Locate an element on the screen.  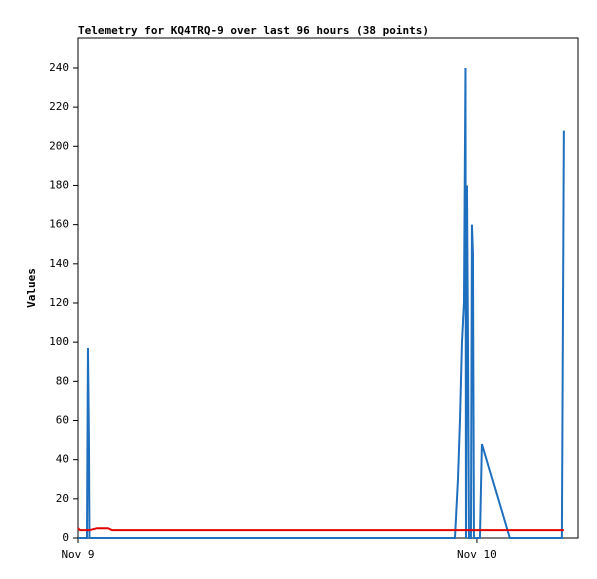
y-tick-label: 140 is located at coordinates (59, 263).